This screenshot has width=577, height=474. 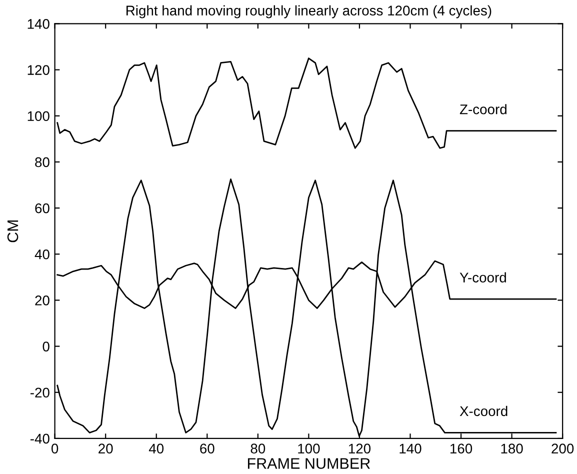 I want to click on y-tick-label: 140, so click(x=39, y=24).